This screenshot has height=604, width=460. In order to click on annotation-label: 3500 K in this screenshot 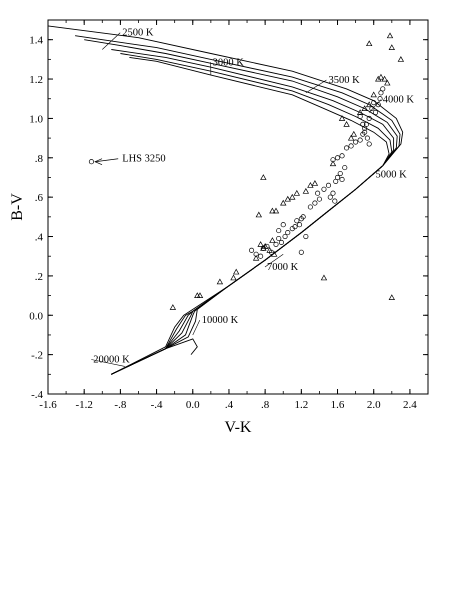, I will do `click(344, 80)`.